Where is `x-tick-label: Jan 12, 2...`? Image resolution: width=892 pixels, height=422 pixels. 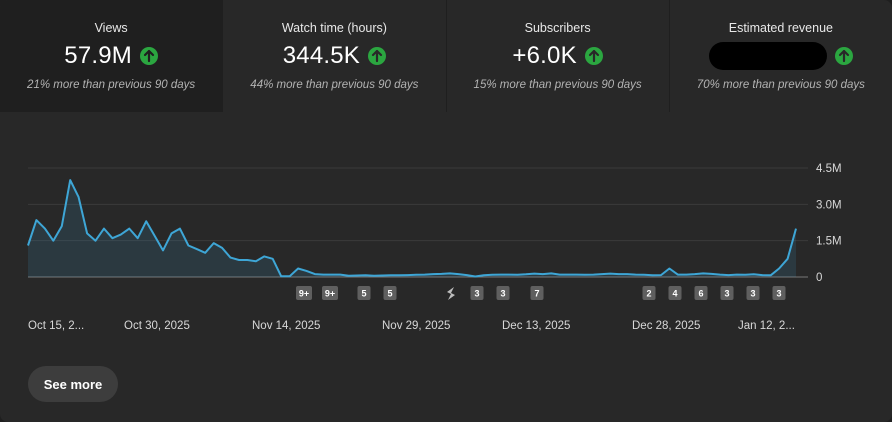
x-tick-label: Jan 12, 2... is located at coordinates (766, 326).